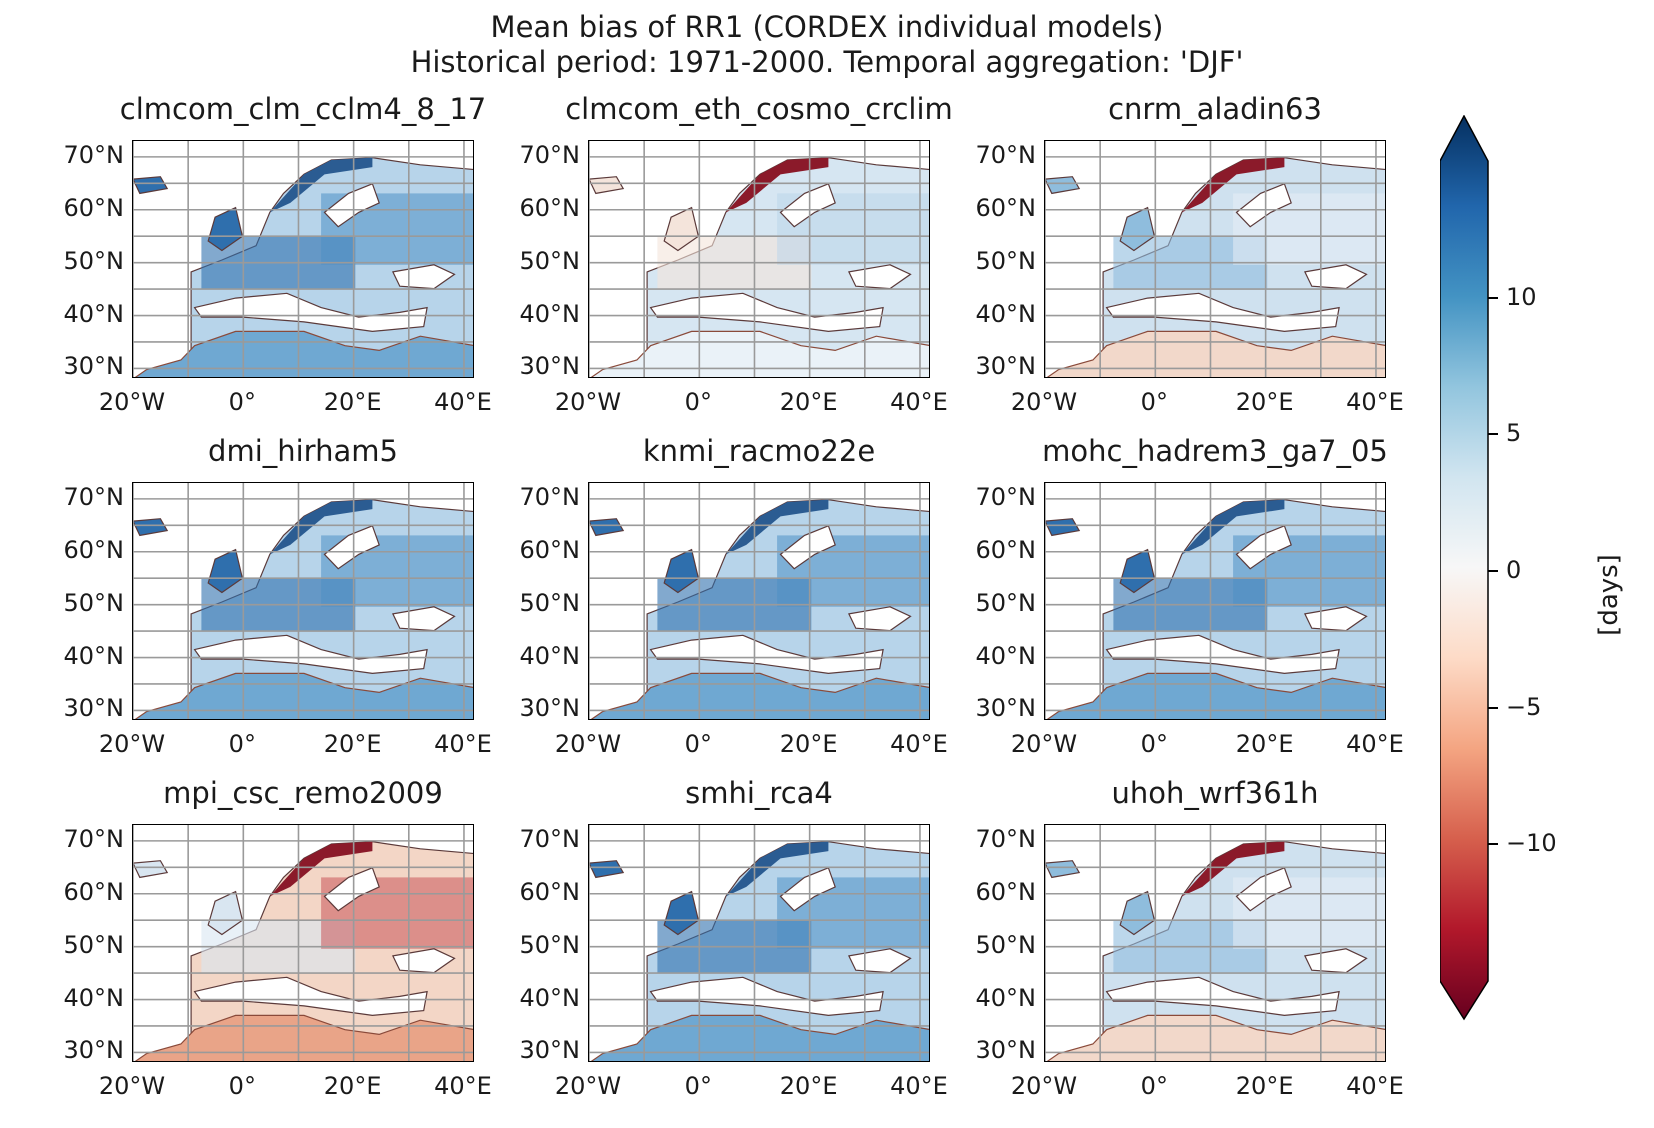 The height and width of the screenshot is (1128, 1654). I want to click on panel-title: clmcom_eth_cosmo_crclim, so click(759, 109).